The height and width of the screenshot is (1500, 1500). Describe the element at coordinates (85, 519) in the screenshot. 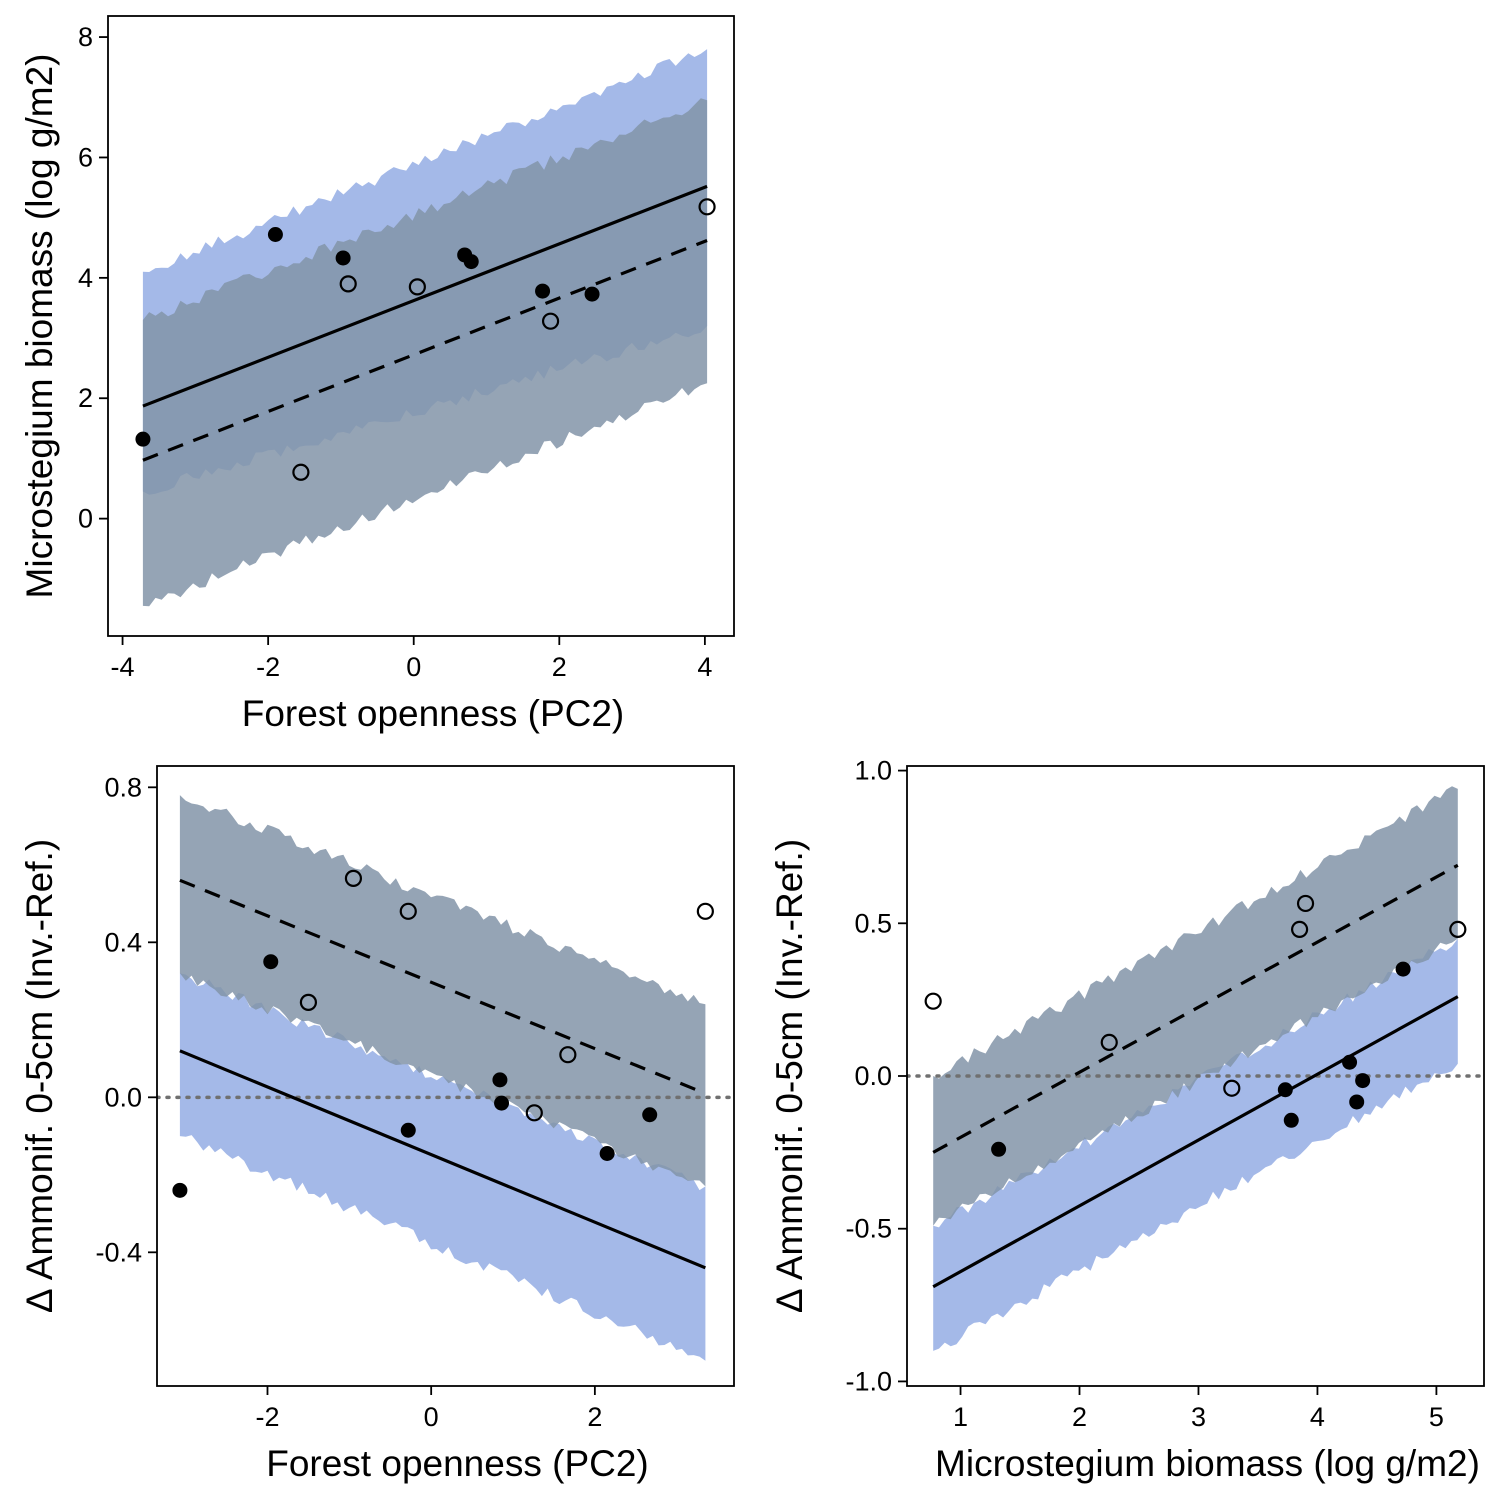

I see `y-tick-label: 0` at that location.